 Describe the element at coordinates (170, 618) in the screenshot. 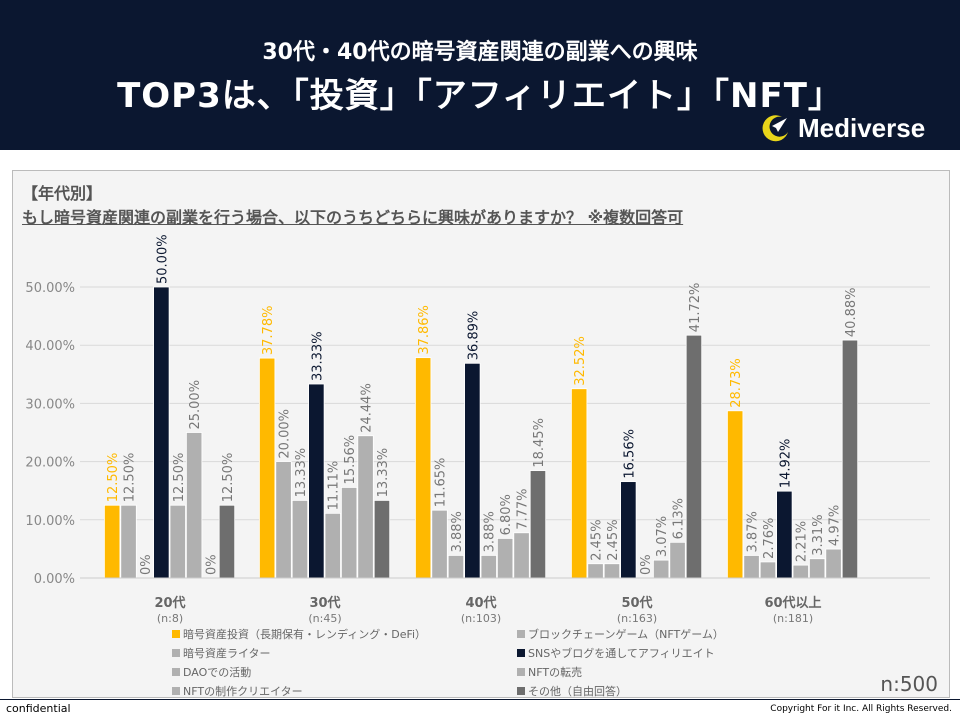

I see `category-n-label: (n:8)` at that location.